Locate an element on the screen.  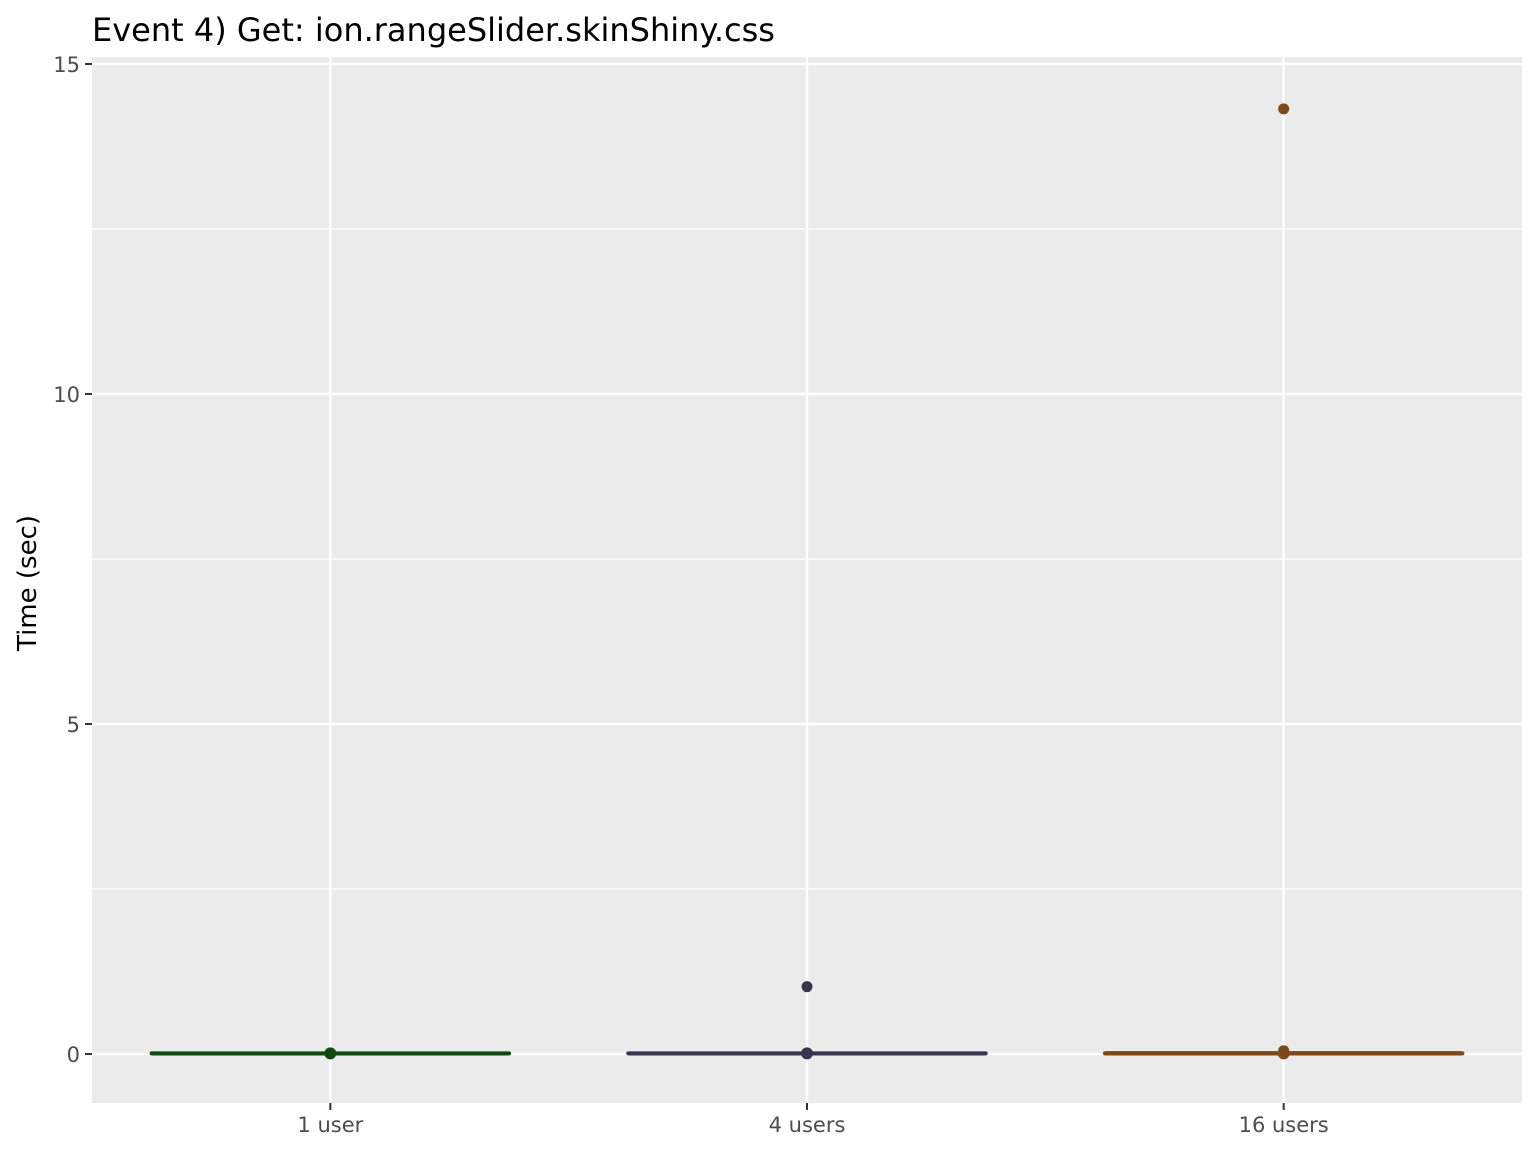
y-tick-label: 10 is located at coordinates (66, 395).